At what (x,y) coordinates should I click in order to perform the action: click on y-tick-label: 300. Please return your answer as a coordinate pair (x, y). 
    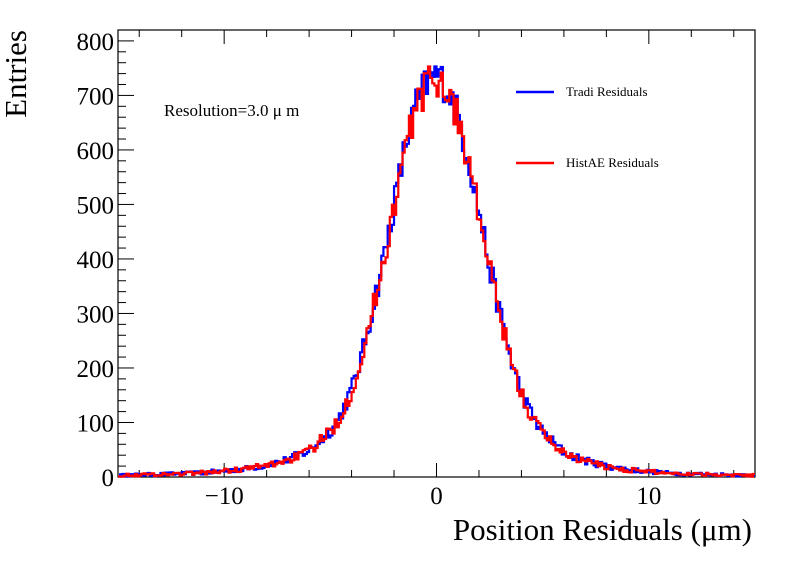
    Looking at the image, I should click on (96, 314).